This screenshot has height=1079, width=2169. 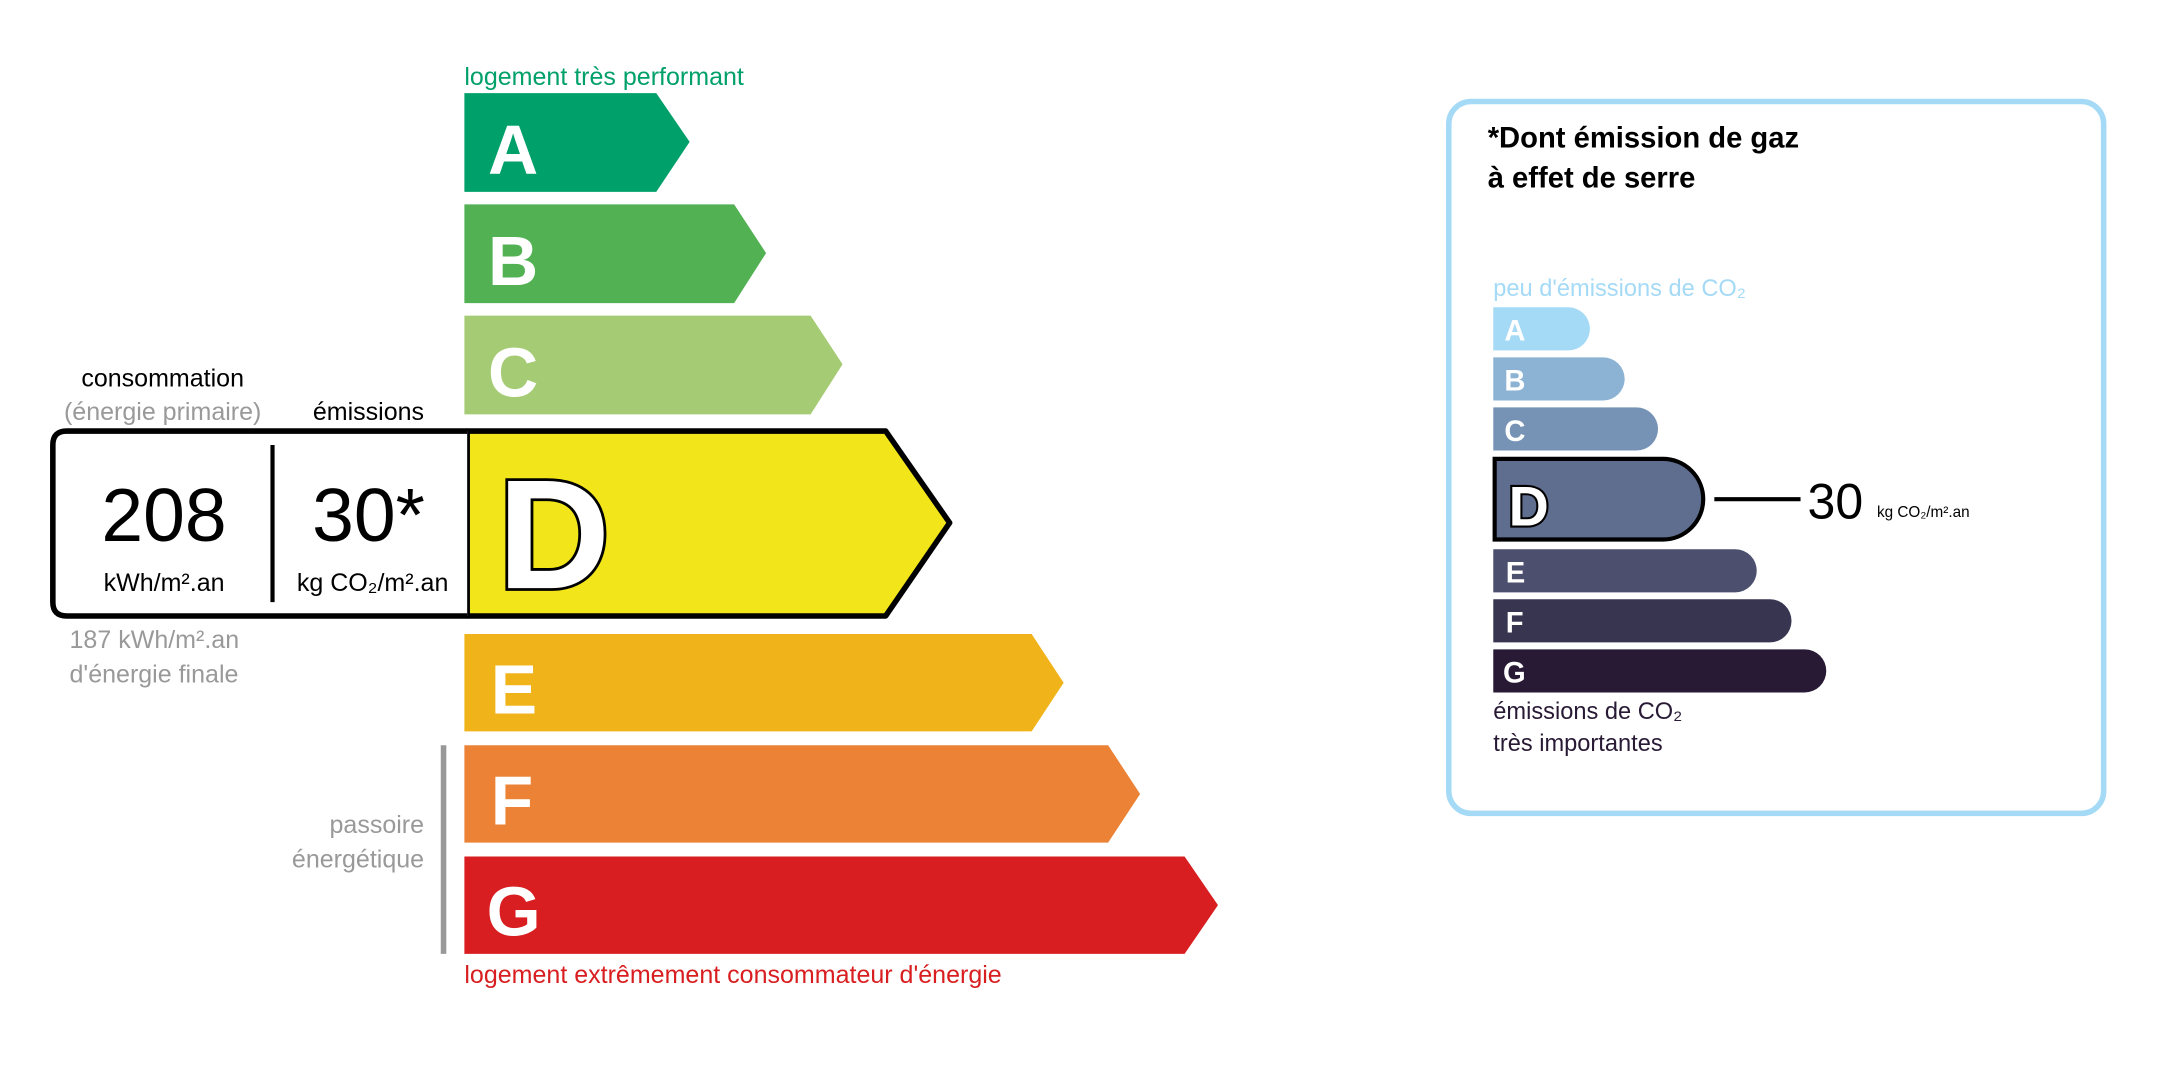 I want to click on ges-title-2: à effet de serre, so click(x=1592, y=179).